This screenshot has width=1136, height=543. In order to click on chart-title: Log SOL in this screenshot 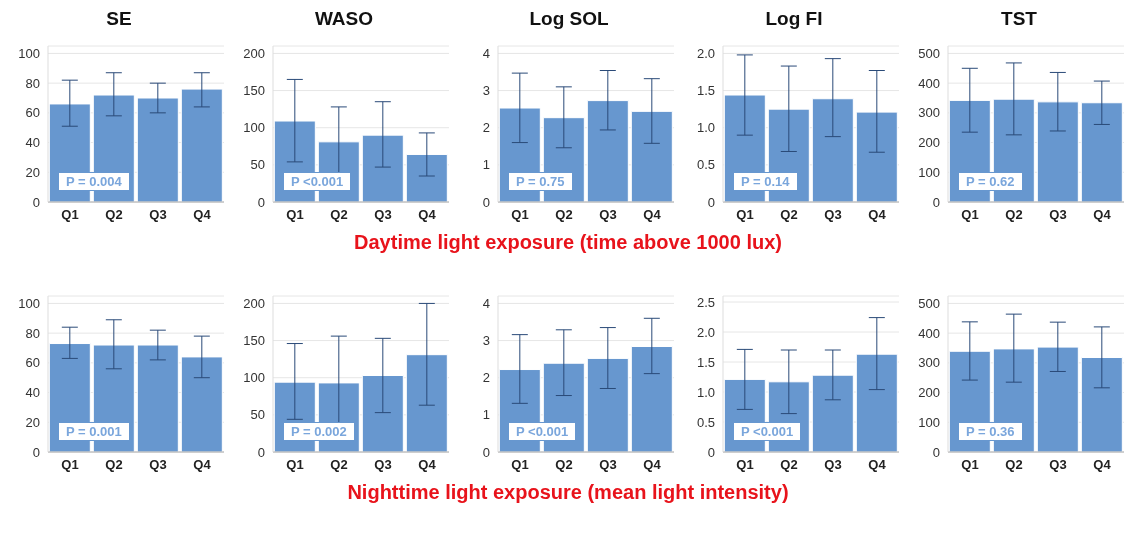, I will do `click(569, 19)`.